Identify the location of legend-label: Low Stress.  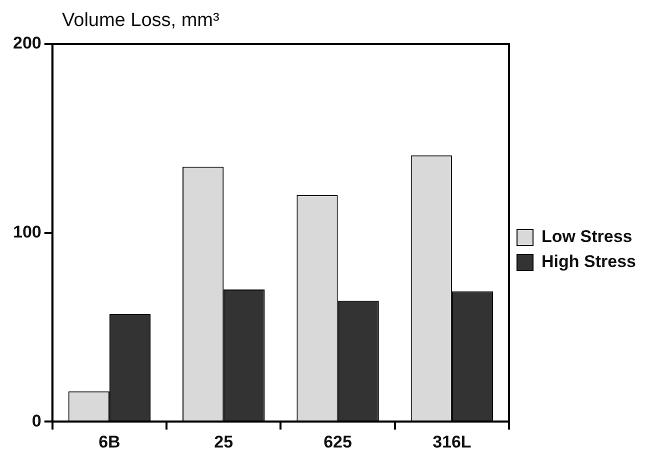
(587, 236).